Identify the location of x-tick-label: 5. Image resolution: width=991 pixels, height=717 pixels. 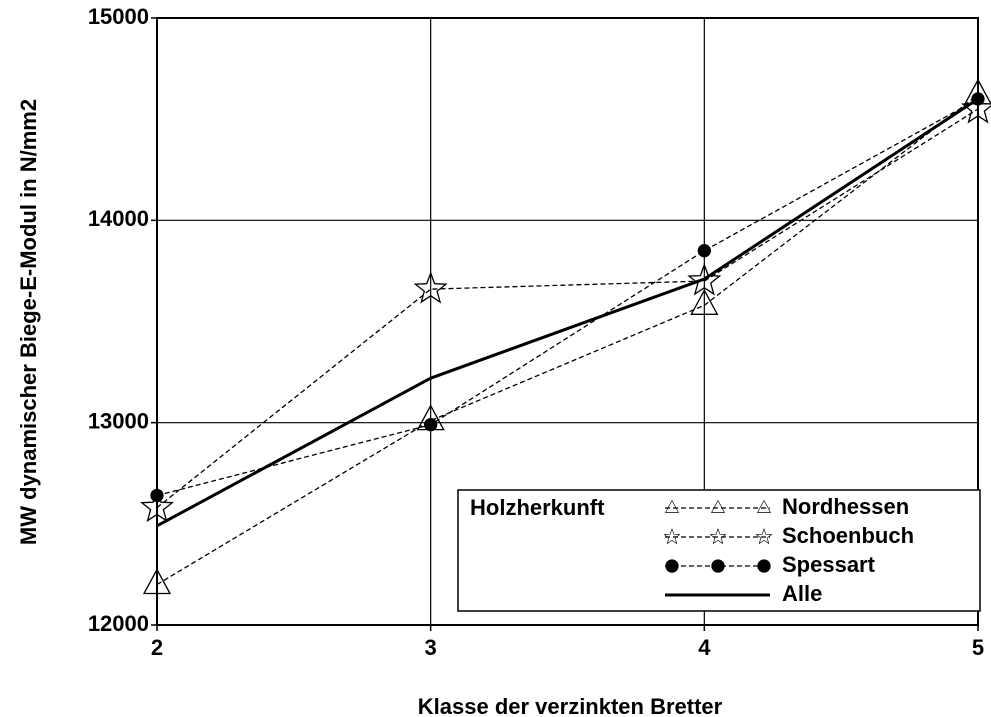
(978, 647).